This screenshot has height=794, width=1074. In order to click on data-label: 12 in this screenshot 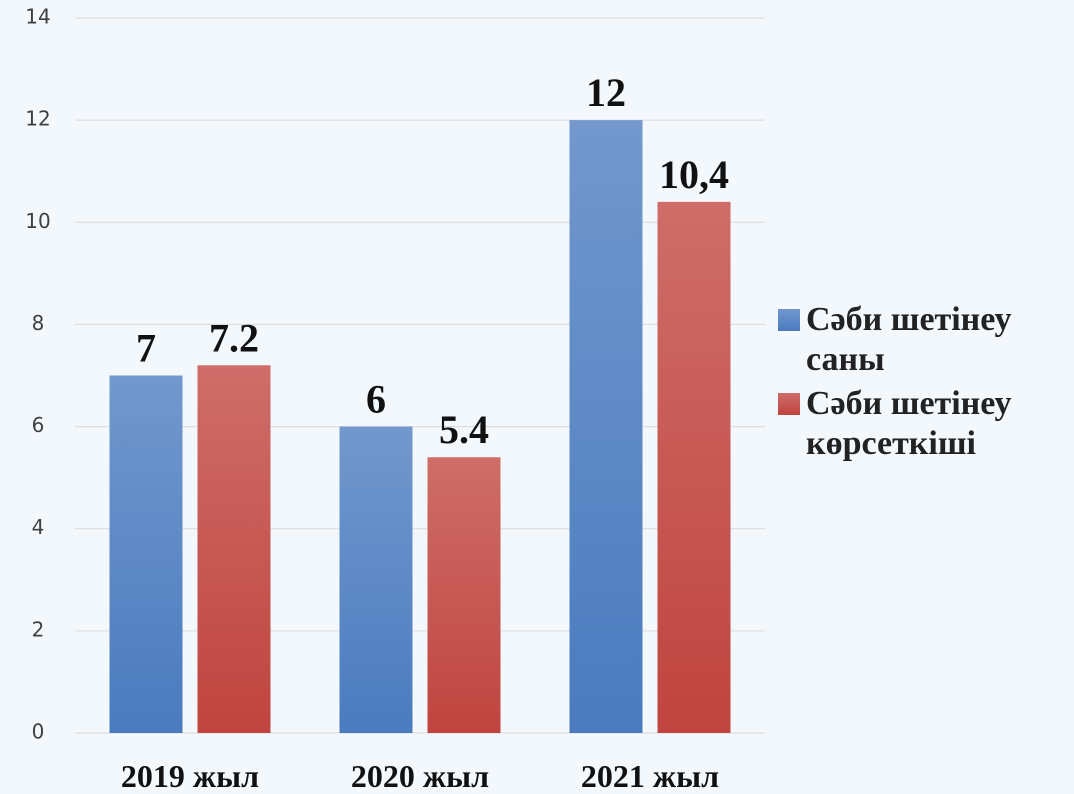, I will do `click(606, 92)`.